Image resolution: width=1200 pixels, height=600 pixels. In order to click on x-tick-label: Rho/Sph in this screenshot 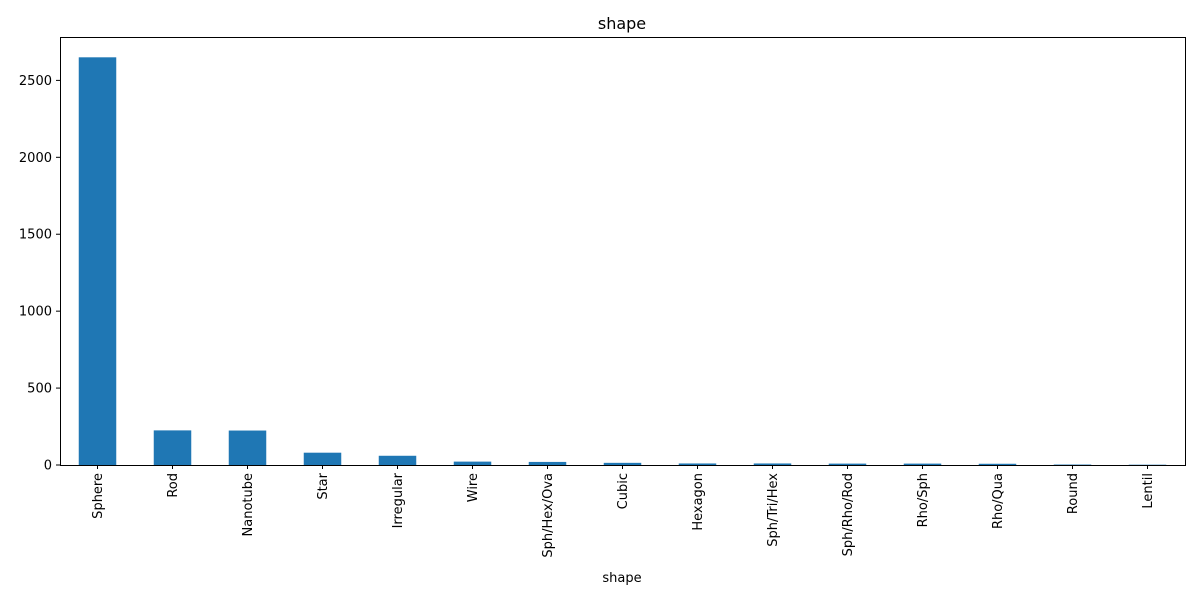, I will do `click(923, 500)`.